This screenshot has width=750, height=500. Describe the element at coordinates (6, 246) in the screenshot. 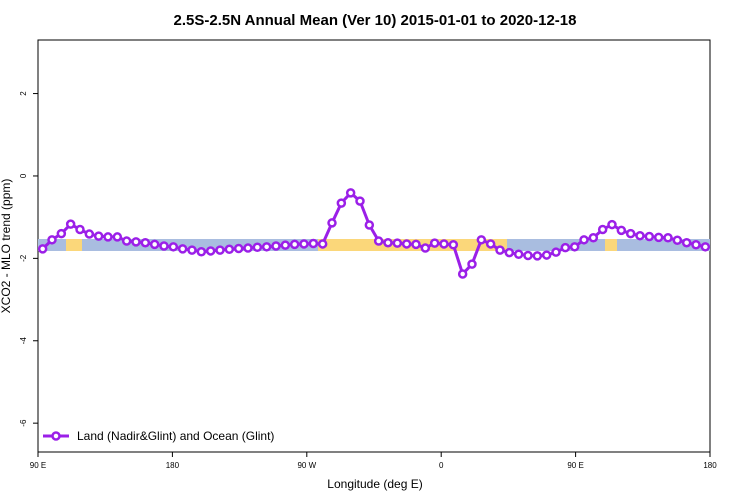

I see `y-axis-label: XCO2 - MLO trend (ppm)` at that location.